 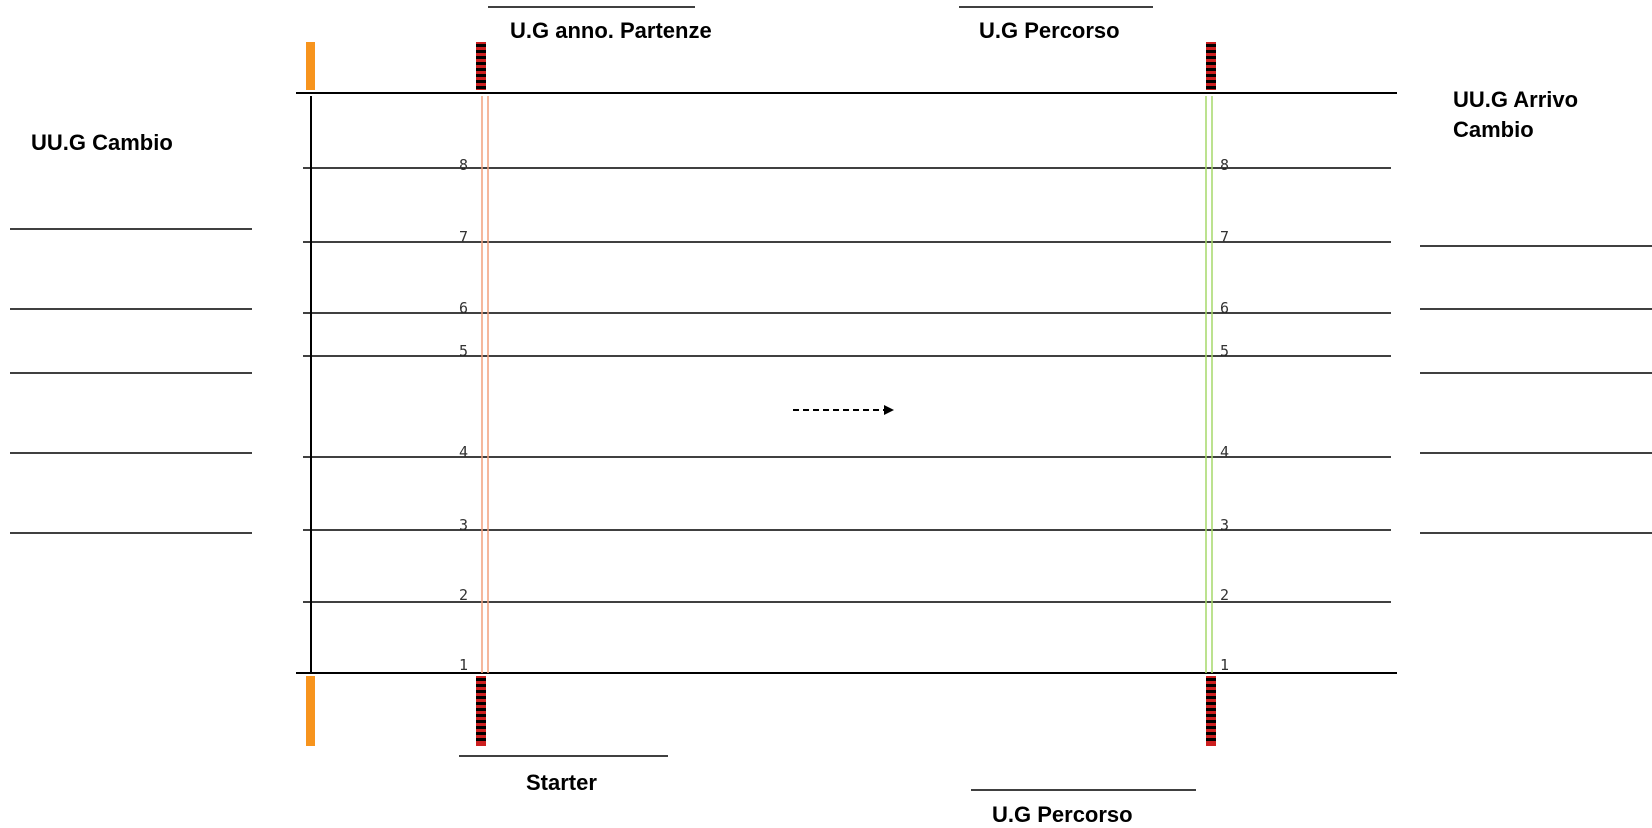 I want to click on lane-number-start: 7, so click(x=463, y=237).